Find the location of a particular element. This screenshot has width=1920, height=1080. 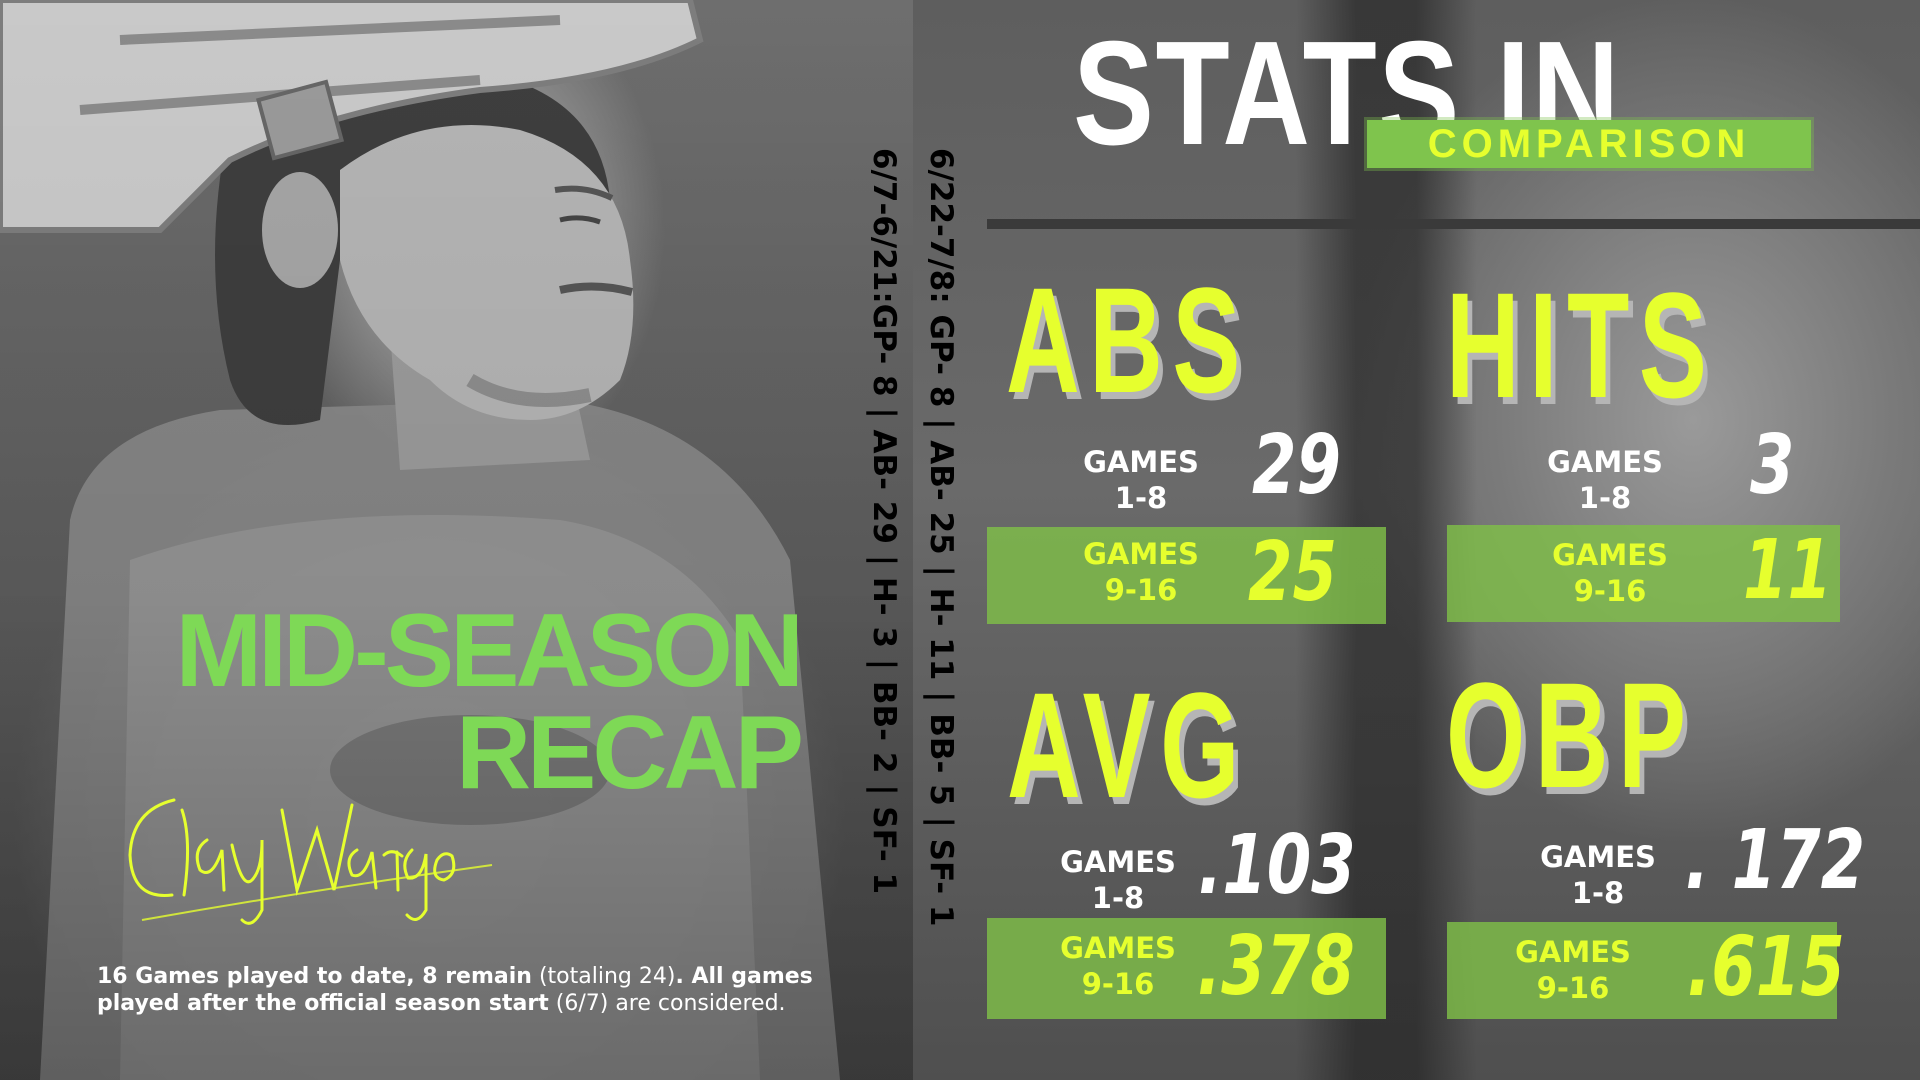

page-subtitle: COMPARISON is located at coordinates (1589, 144).